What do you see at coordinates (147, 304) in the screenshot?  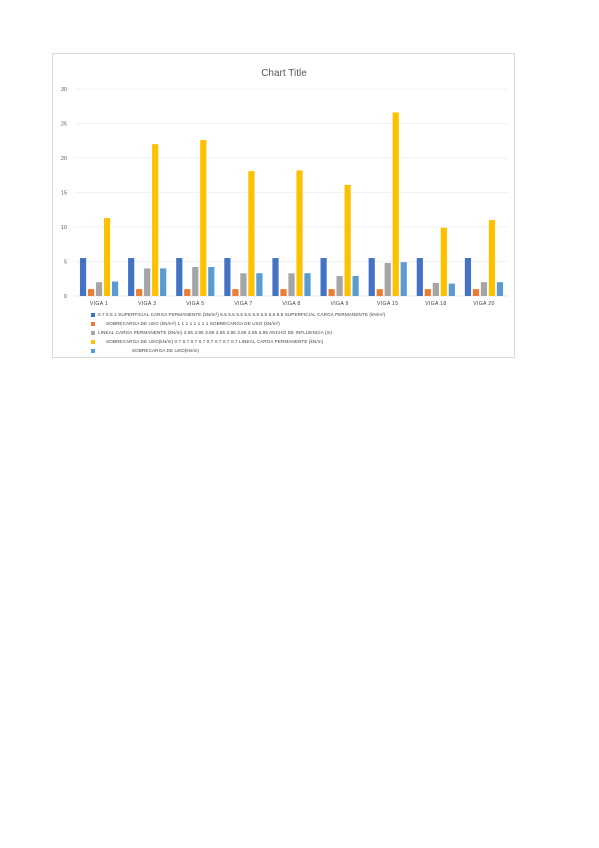 I see `x-category-label: VIGA 3` at bounding box center [147, 304].